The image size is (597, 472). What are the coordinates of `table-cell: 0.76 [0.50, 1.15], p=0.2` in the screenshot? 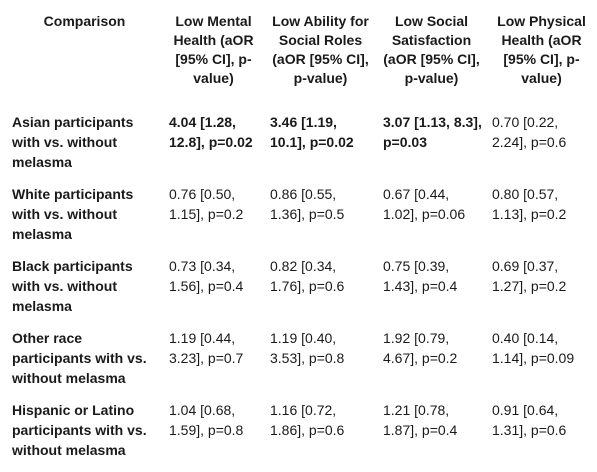 It's located at (206, 204).